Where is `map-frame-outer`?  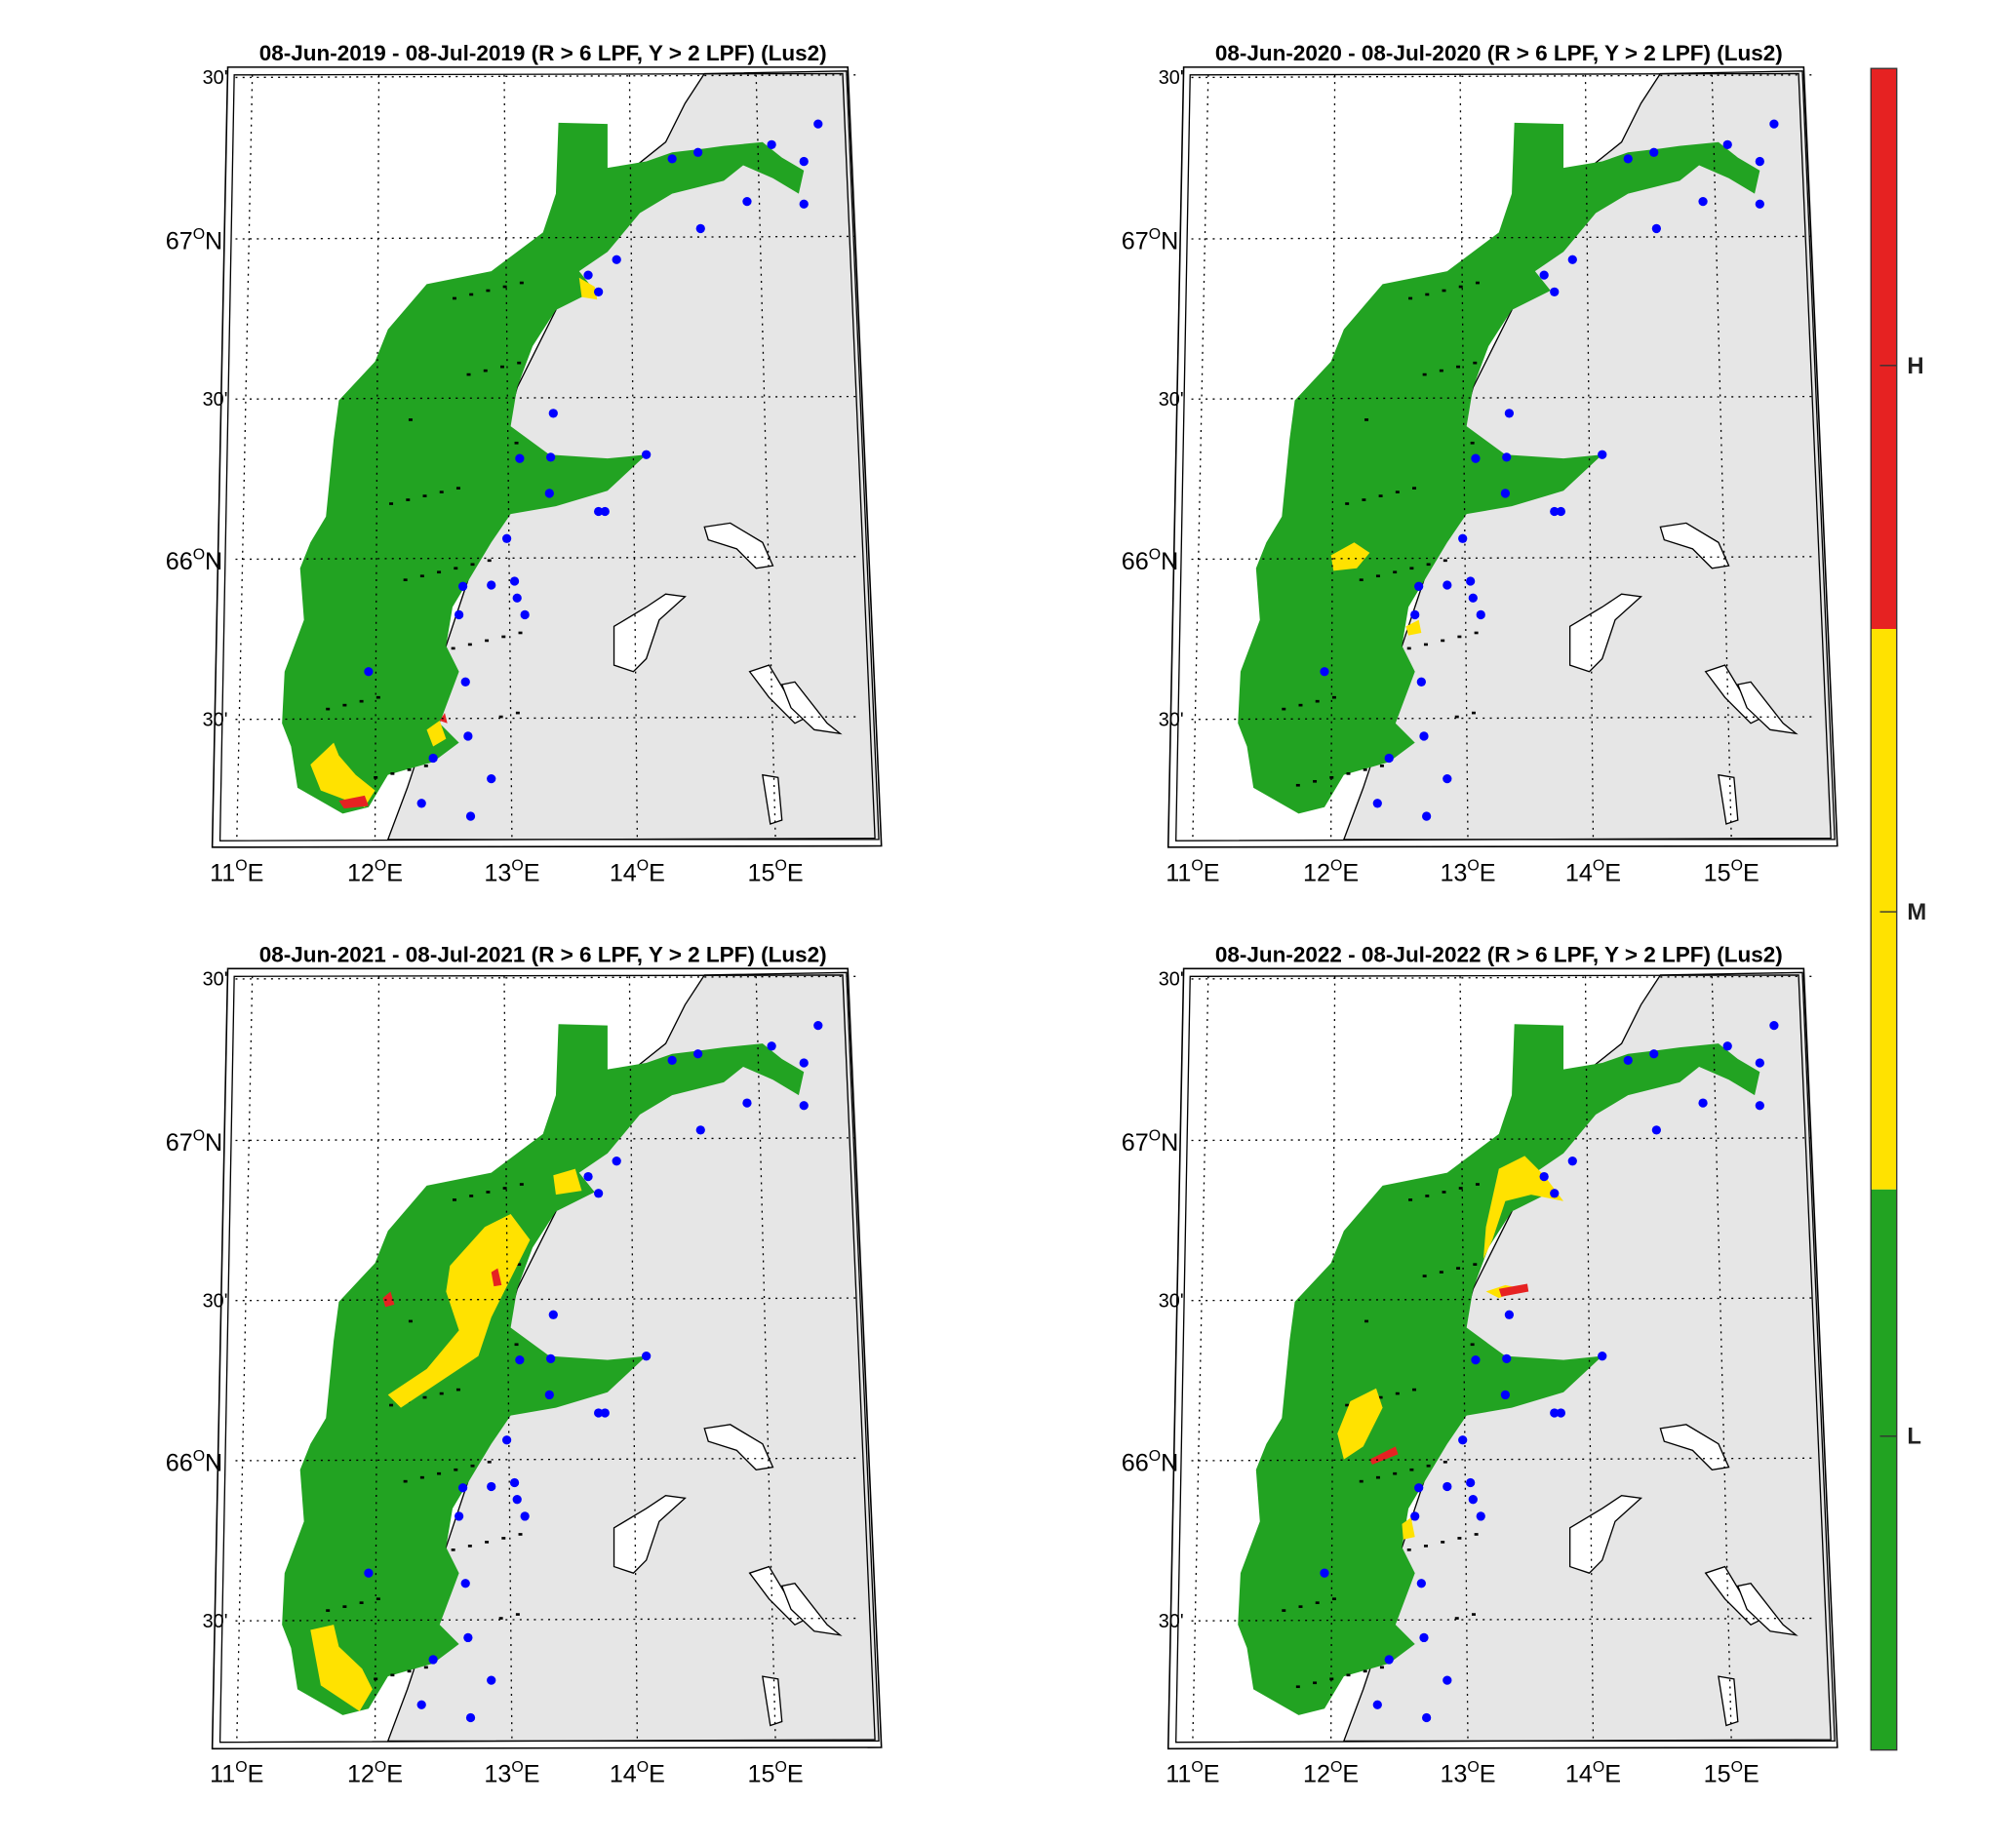 map-frame-outer is located at coordinates (547, 1358).